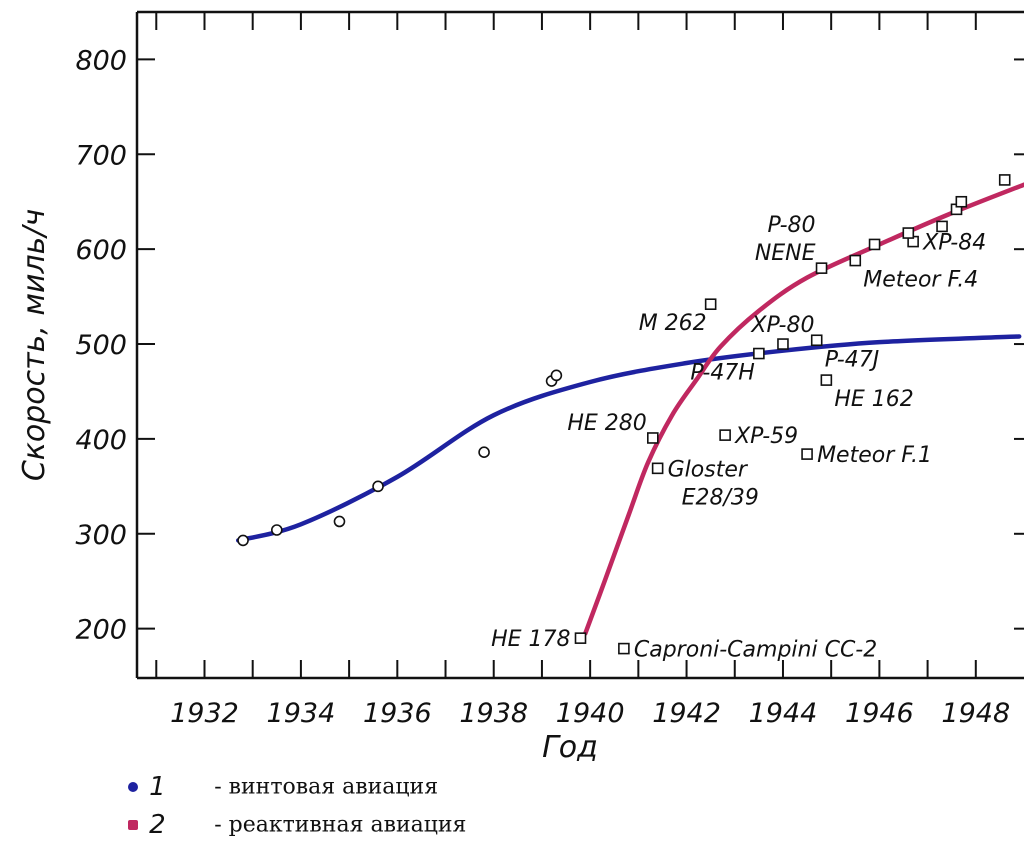 This screenshot has height=853, width=1024. What do you see at coordinates (101, 155) in the screenshot?
I see `y-tick-label: 700` at bounding box center [101, 155].